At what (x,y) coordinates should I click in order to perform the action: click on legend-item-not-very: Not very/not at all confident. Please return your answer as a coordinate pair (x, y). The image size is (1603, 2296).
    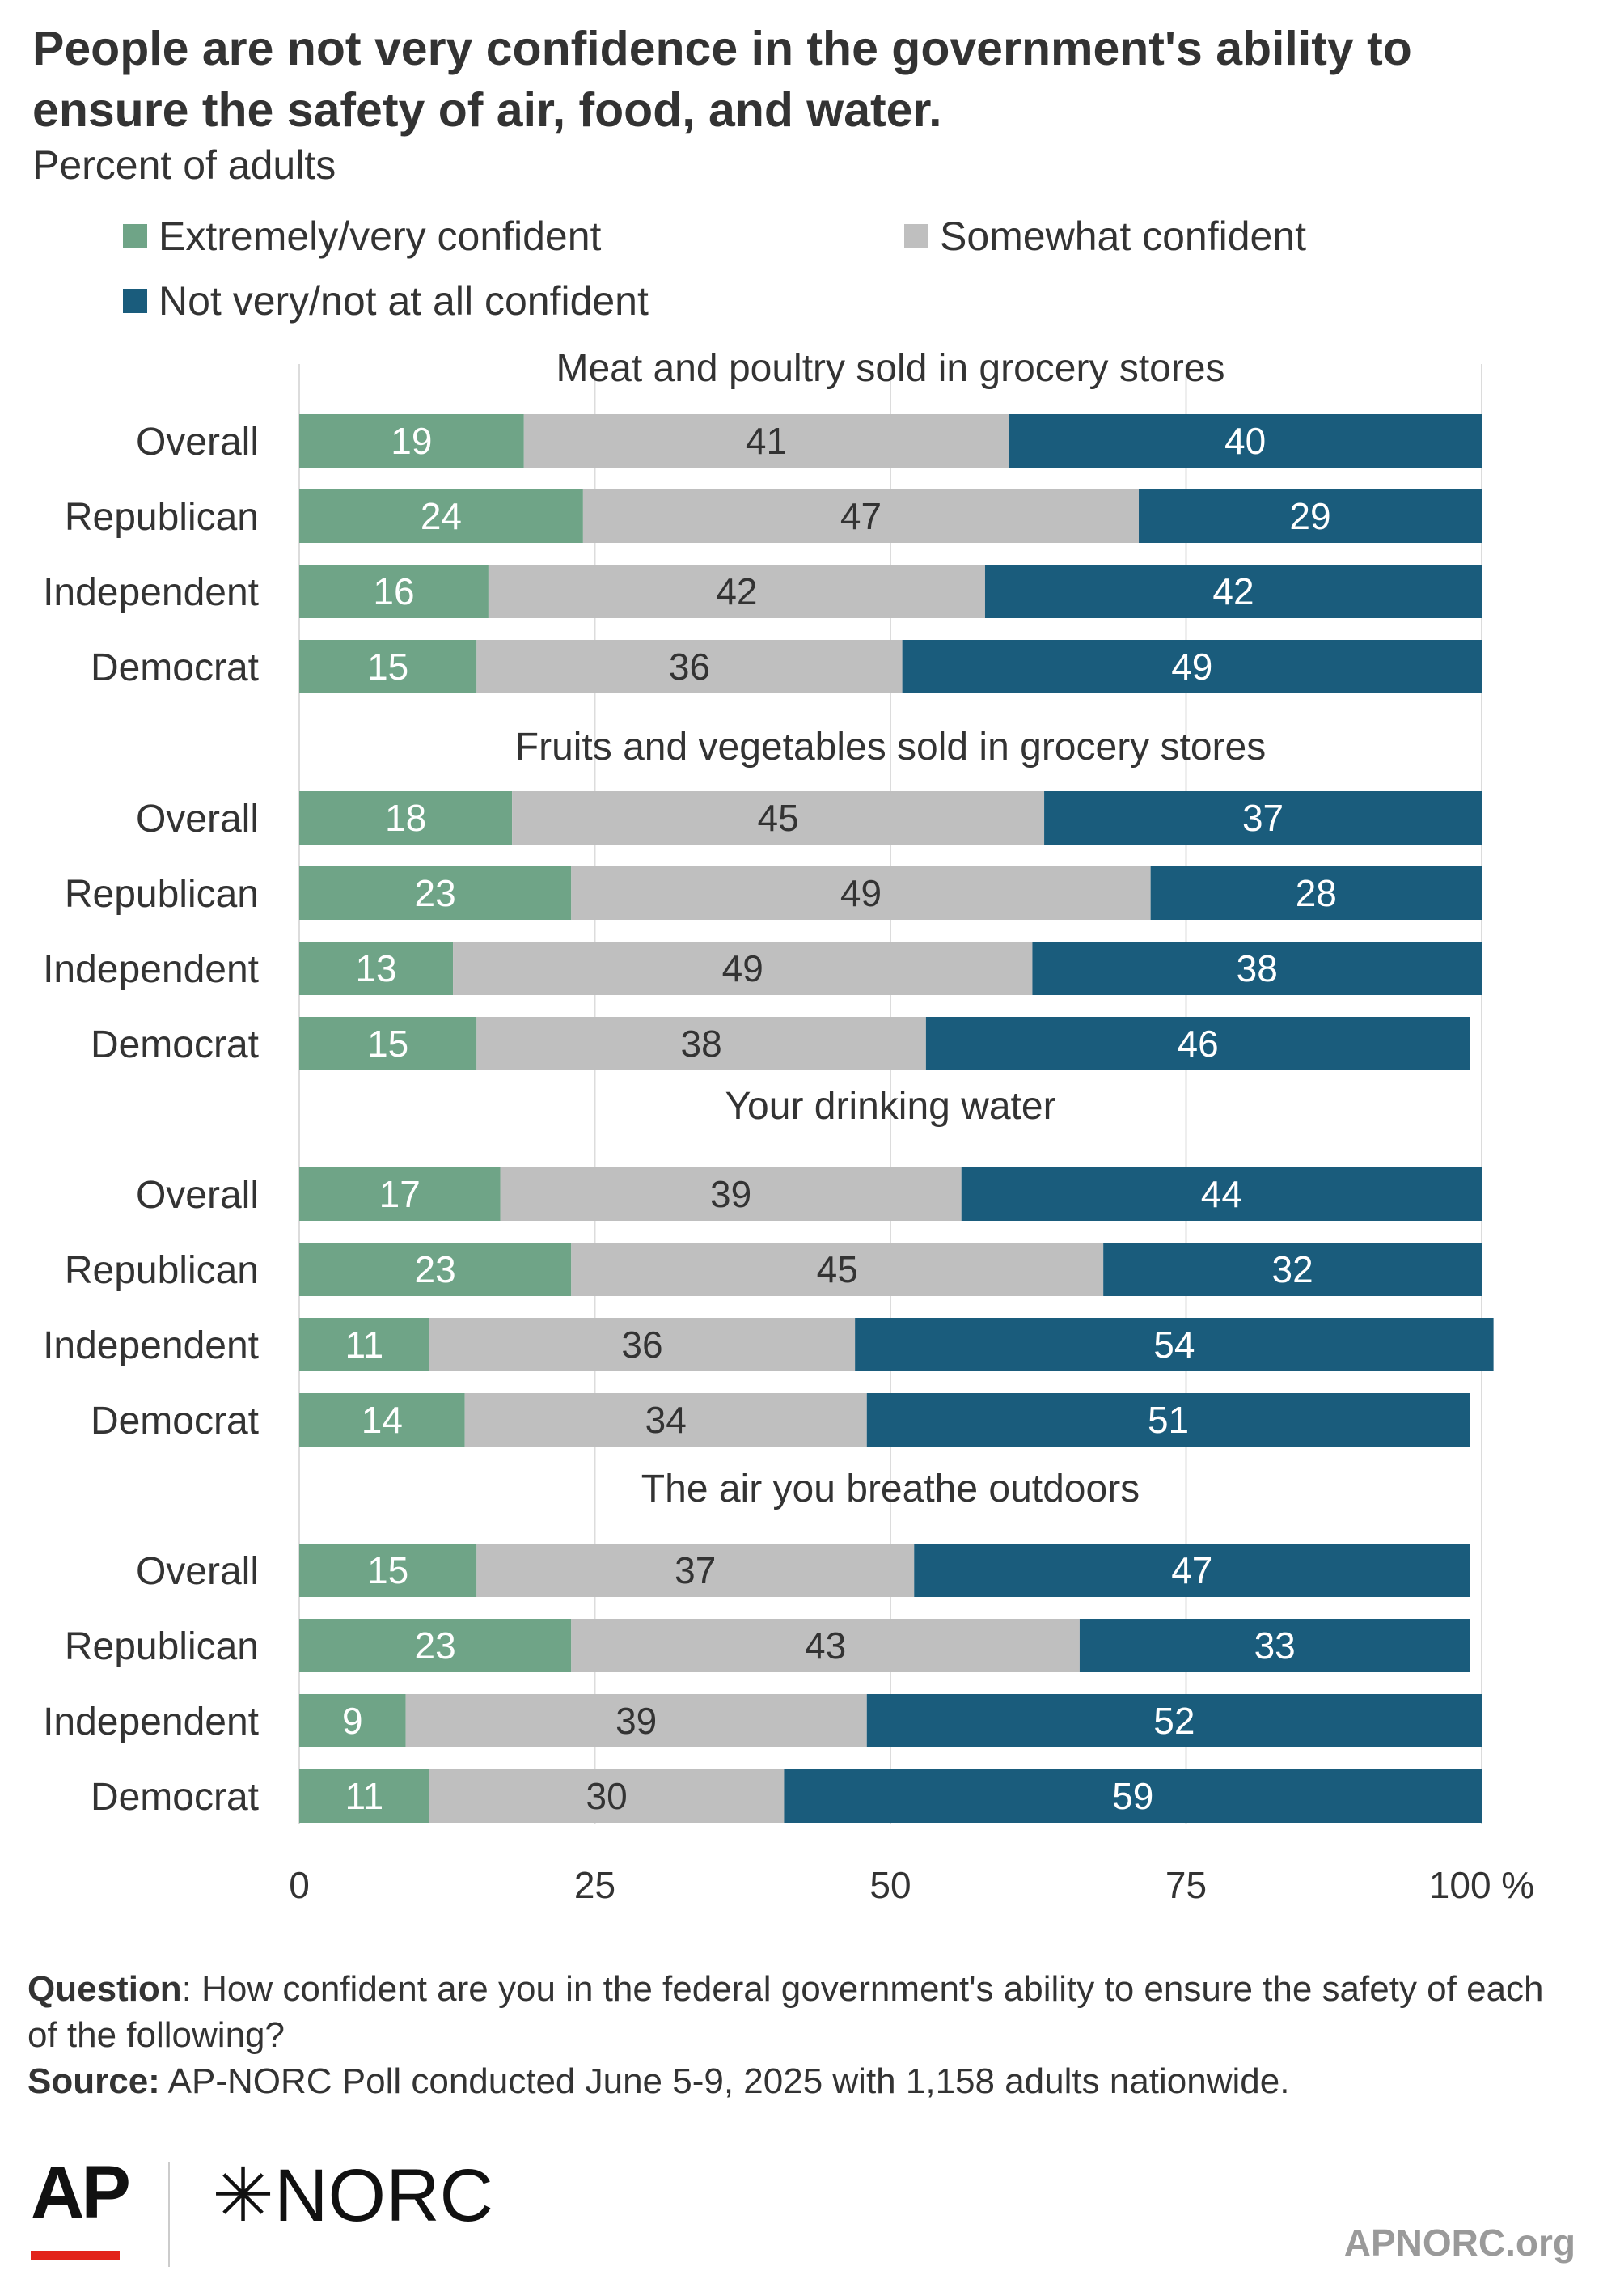
    Looking at the image, I should click on (386, 301).